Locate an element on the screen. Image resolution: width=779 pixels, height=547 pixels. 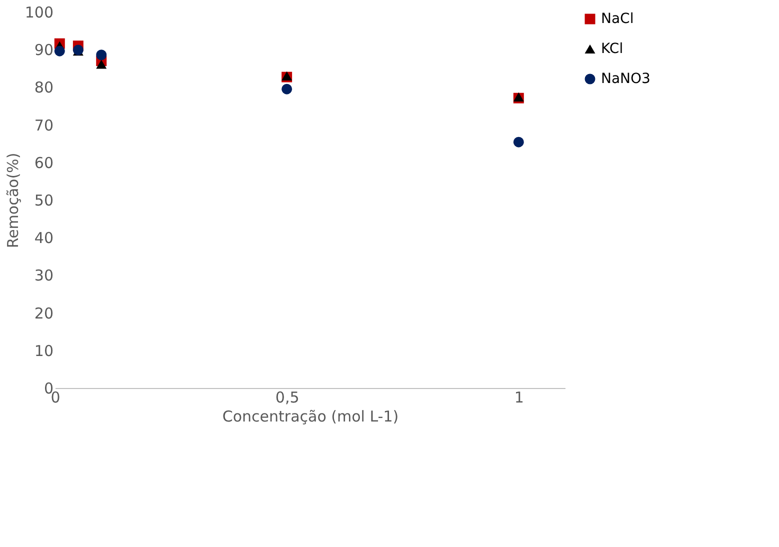
x-tick-label: 0,5 is located at coordinates (287, 397).